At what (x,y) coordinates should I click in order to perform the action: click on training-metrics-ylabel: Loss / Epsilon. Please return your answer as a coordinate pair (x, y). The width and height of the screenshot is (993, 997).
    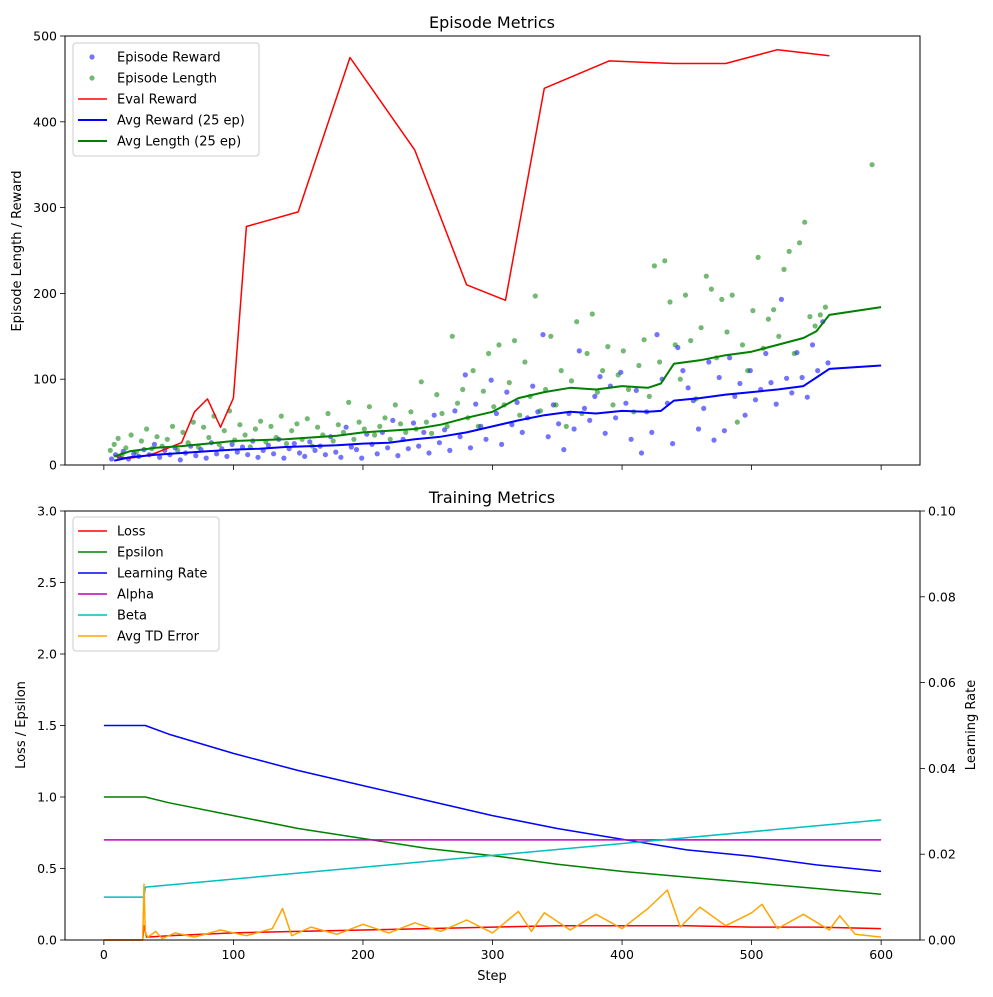
    Looking at the image, I should click on (21, 725).